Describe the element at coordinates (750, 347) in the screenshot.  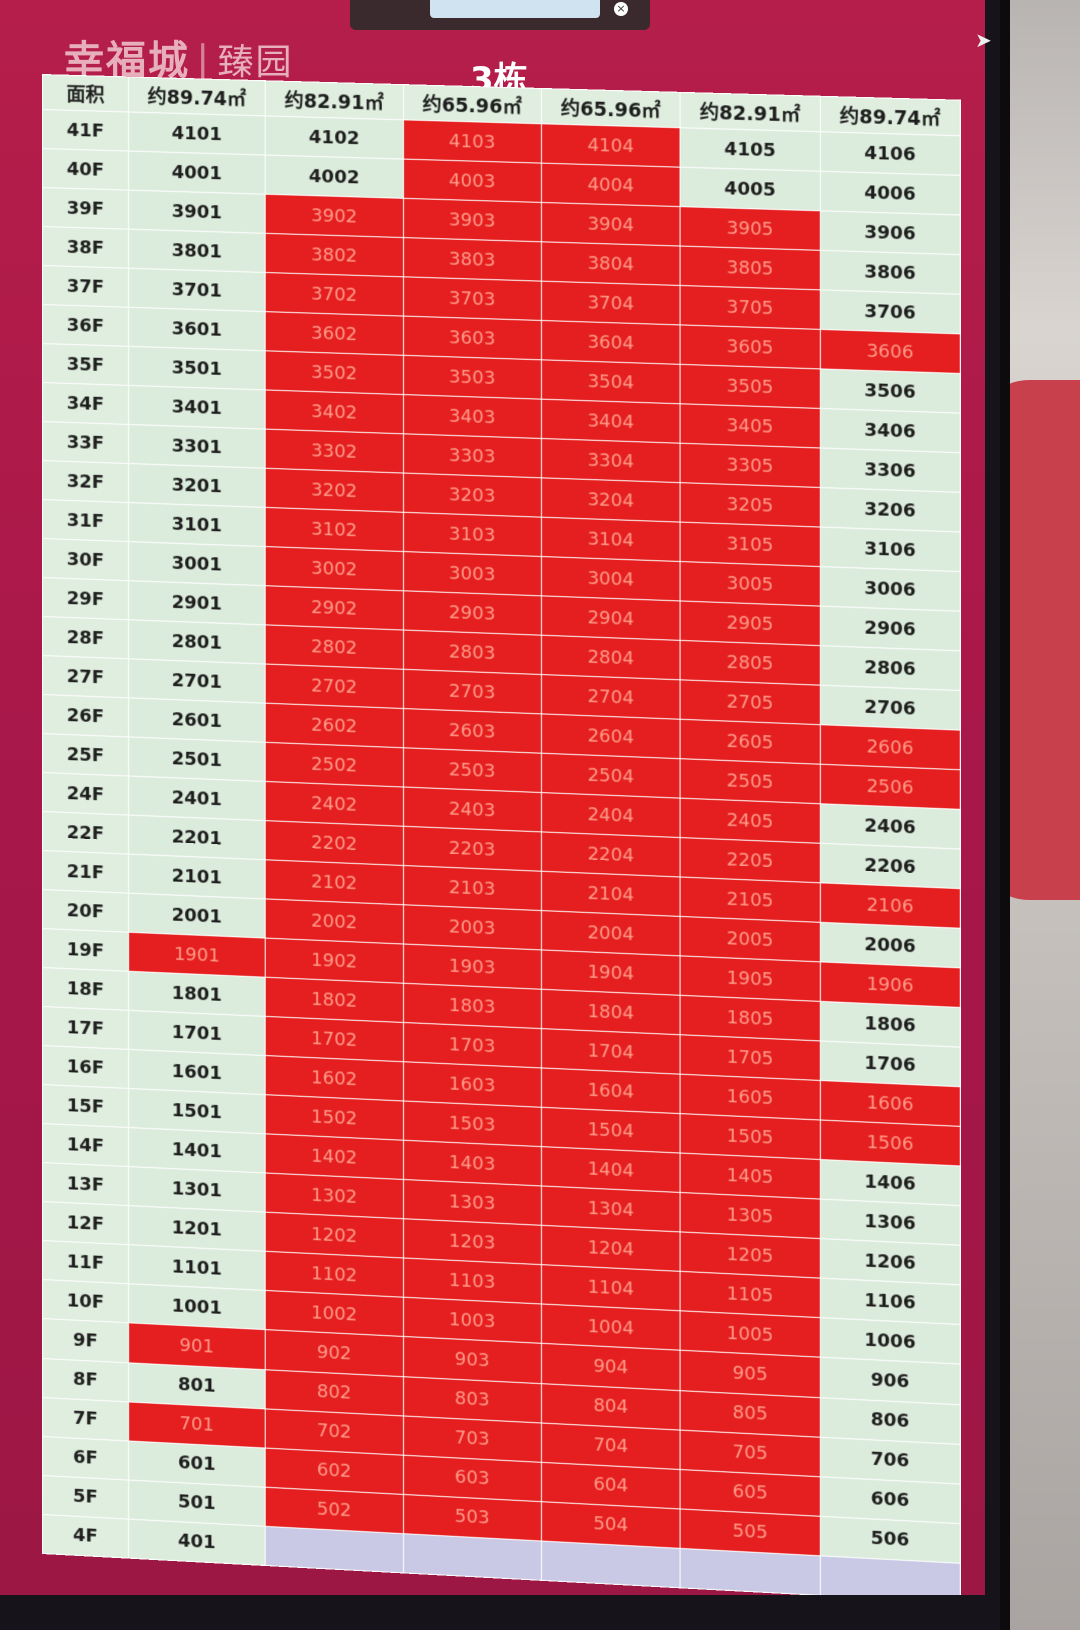
I see `unit-cell-sold: 3605` at that location.